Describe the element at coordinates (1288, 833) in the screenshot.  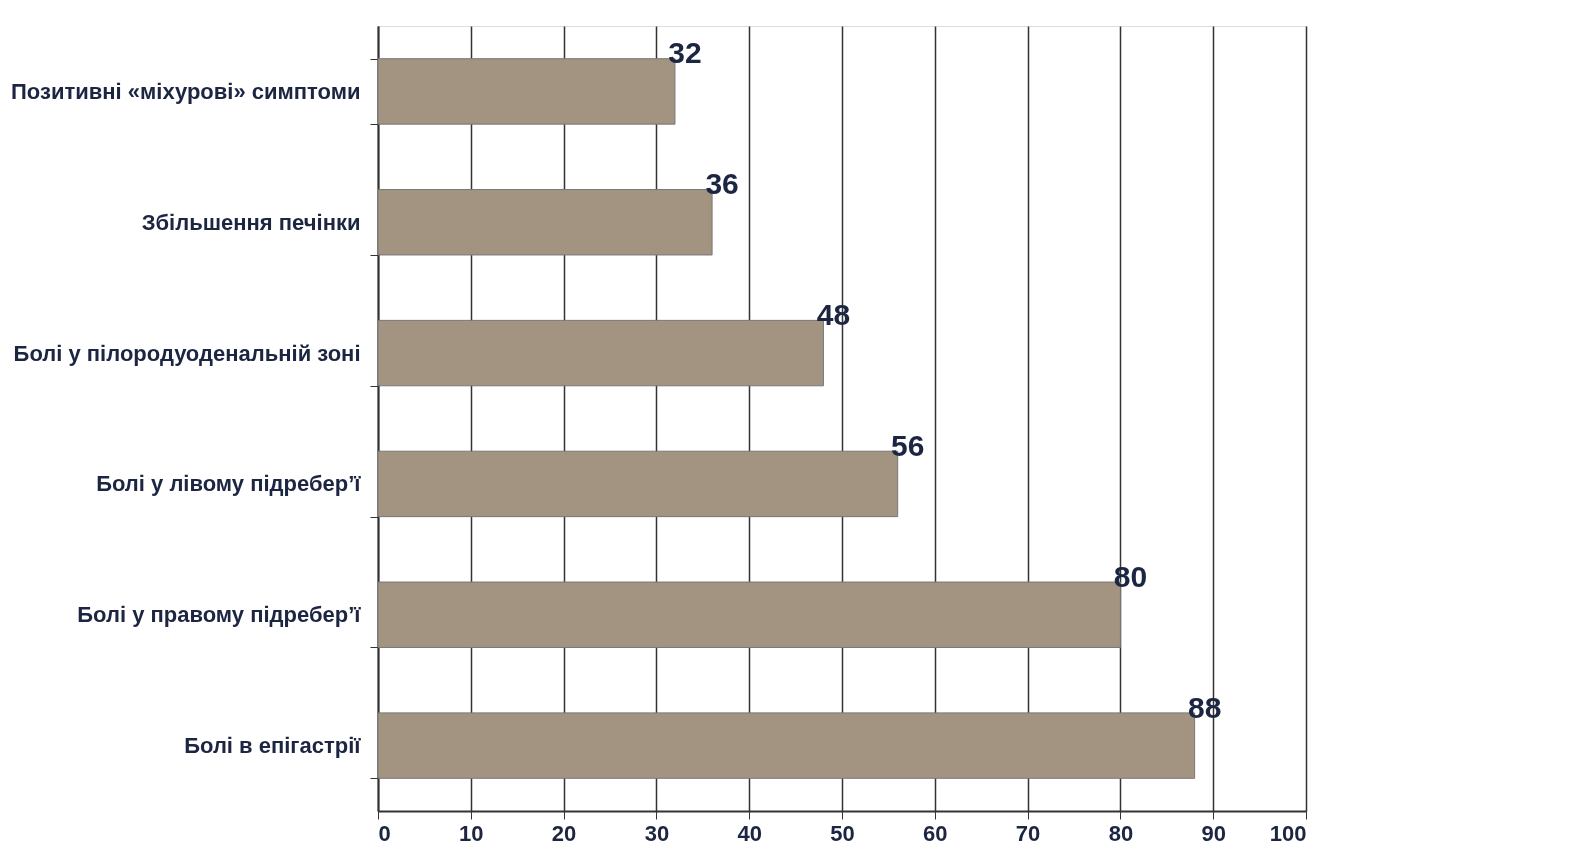
I see `x-tick-label: 100` at that location.